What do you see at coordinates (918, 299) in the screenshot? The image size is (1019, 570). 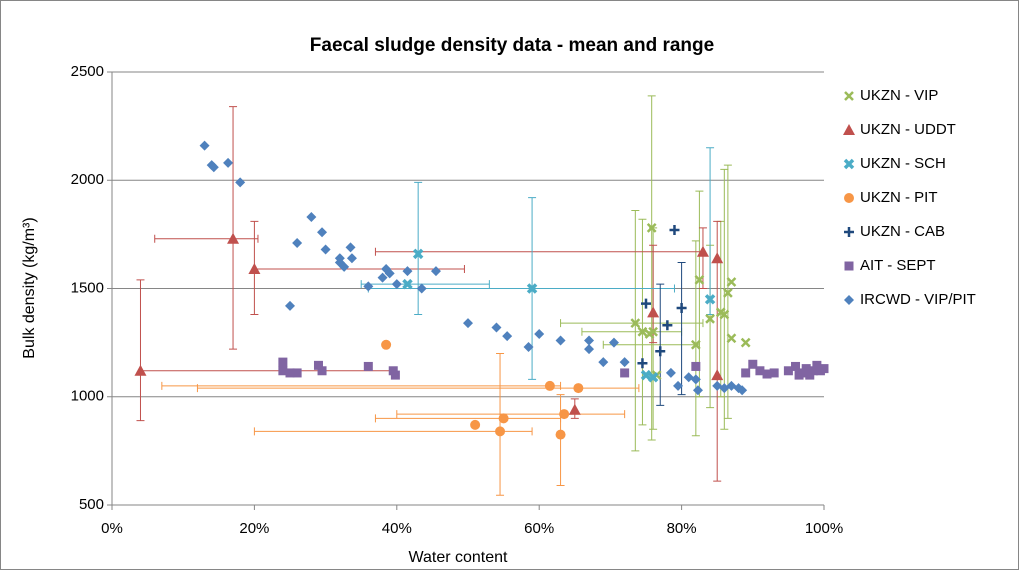 I see `legend-label: IRCWD - VIP/PIT` at bounding box center [918, 299].